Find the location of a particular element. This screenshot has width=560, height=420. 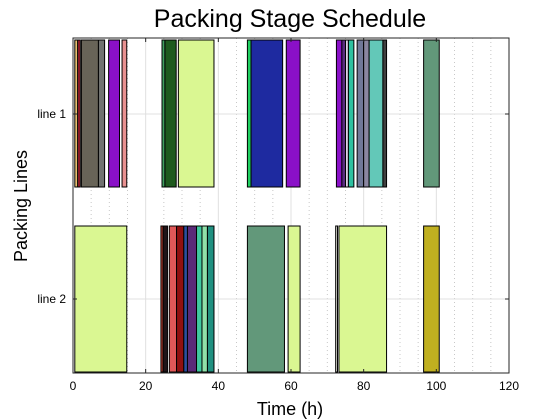

y-tick-label: line 2 is located at coordinates (51, 299).